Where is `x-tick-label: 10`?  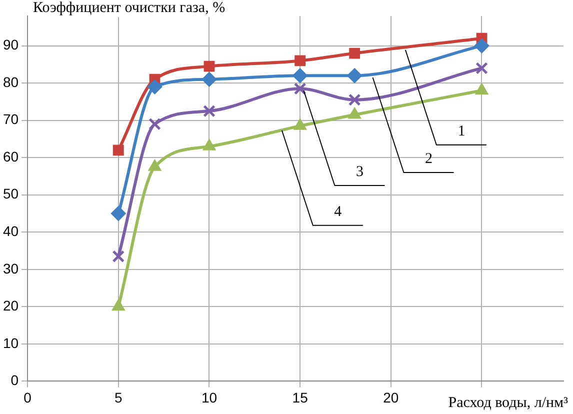
x-tick-label: 10 is located at coordinates (209, 397).